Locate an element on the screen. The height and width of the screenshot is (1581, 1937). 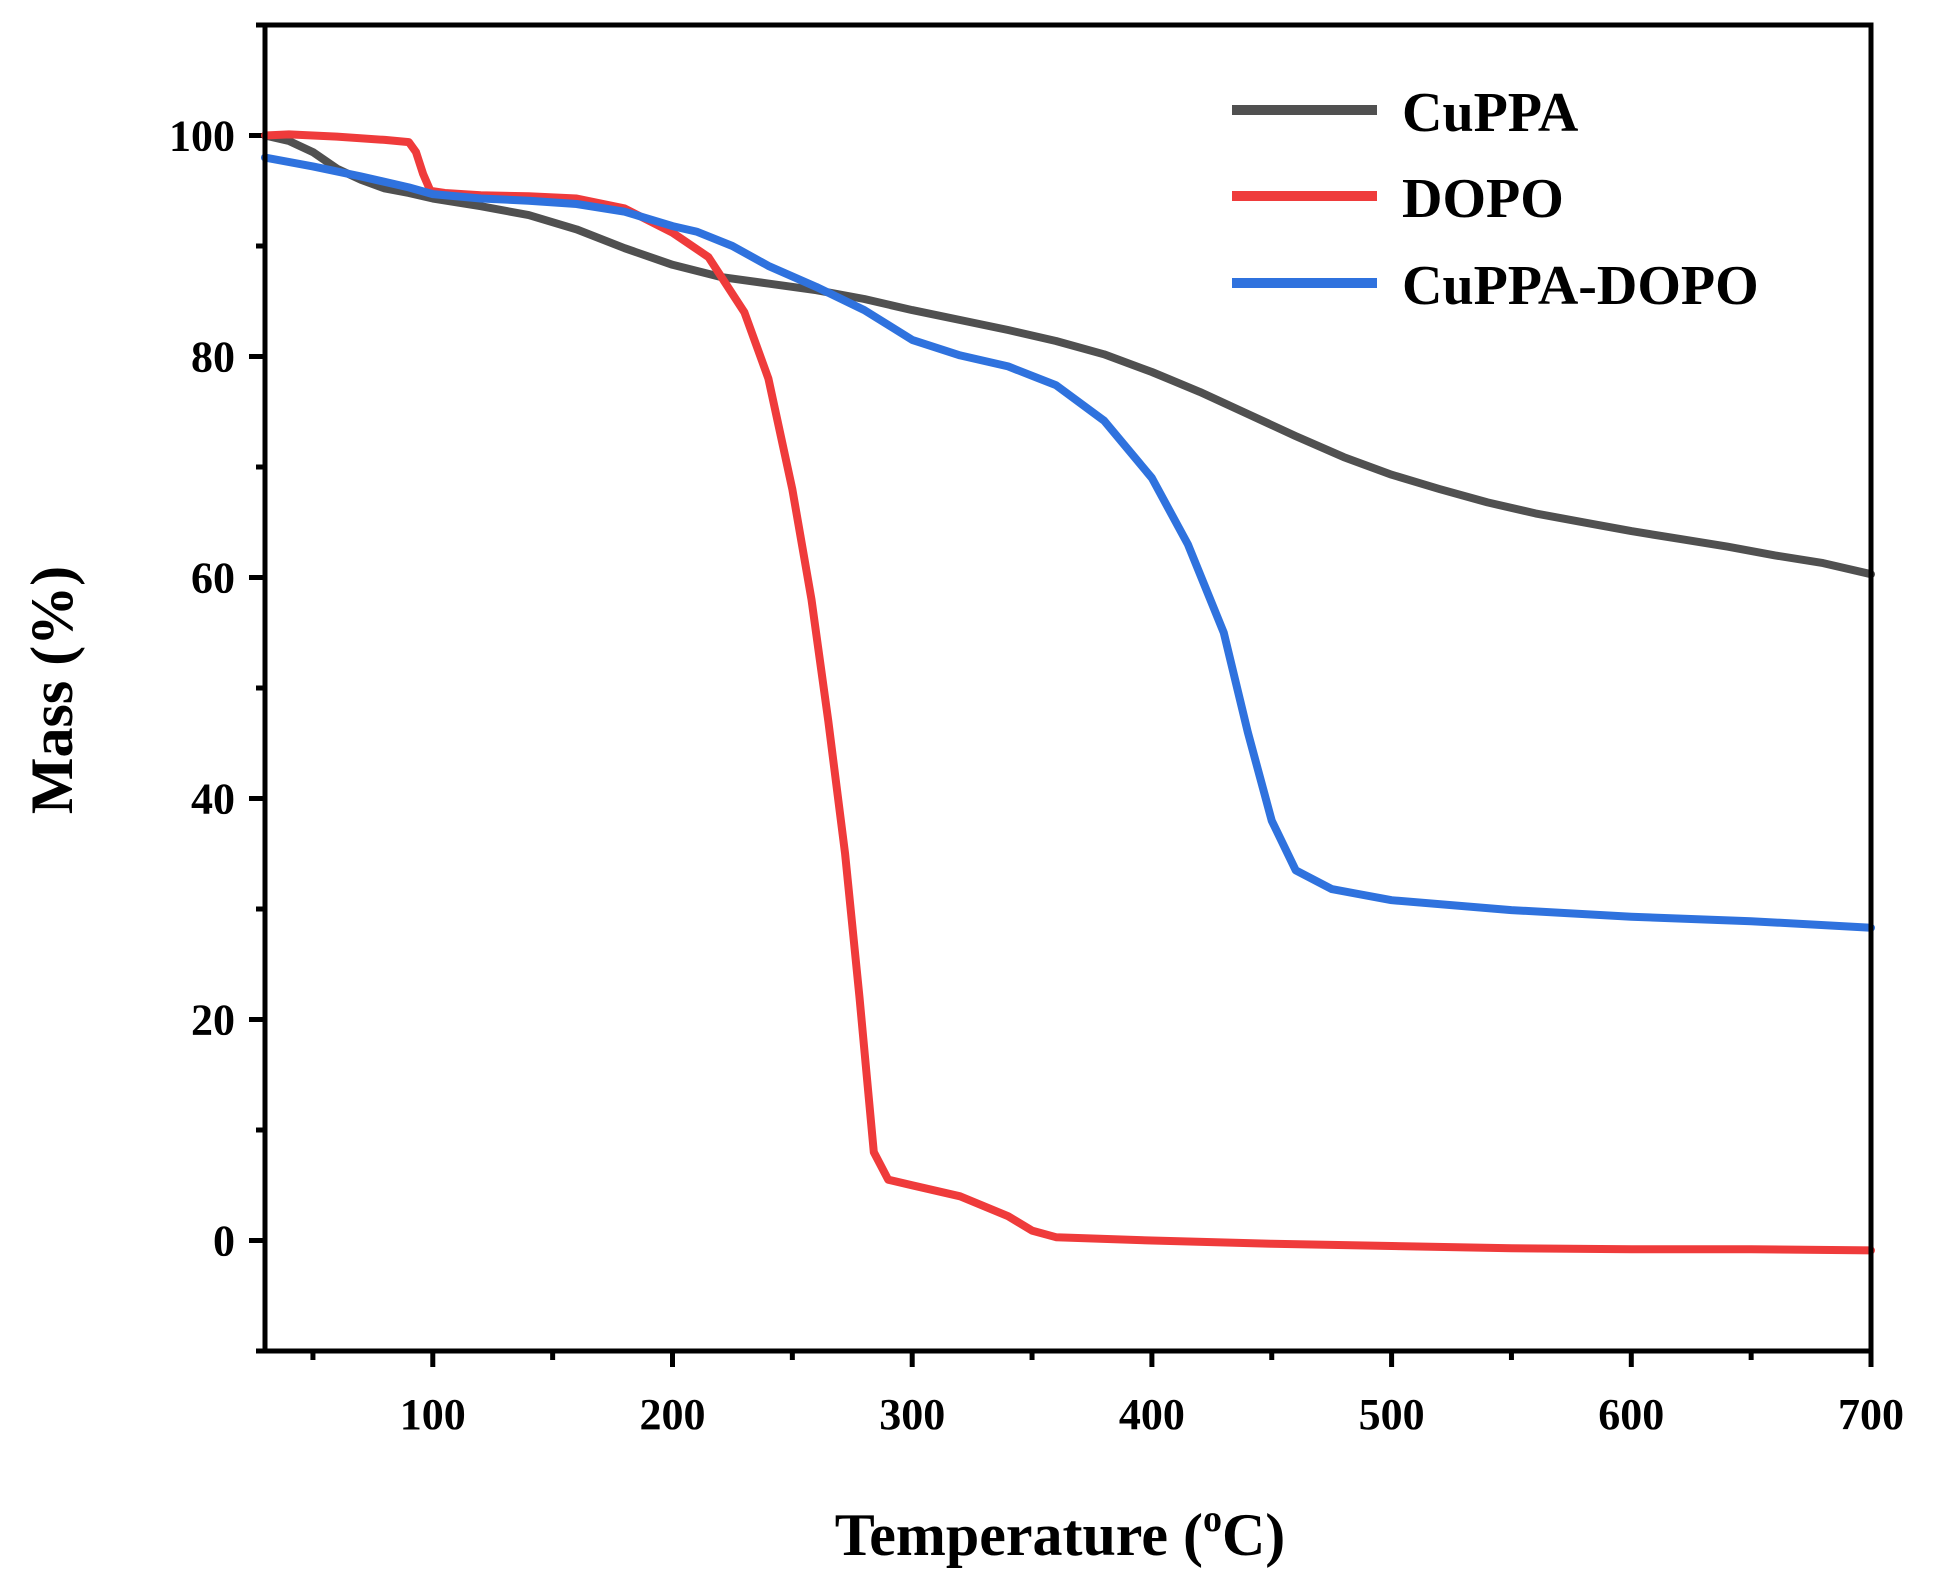
x-tick-label: 100 is located at coordinates (433, 1414).